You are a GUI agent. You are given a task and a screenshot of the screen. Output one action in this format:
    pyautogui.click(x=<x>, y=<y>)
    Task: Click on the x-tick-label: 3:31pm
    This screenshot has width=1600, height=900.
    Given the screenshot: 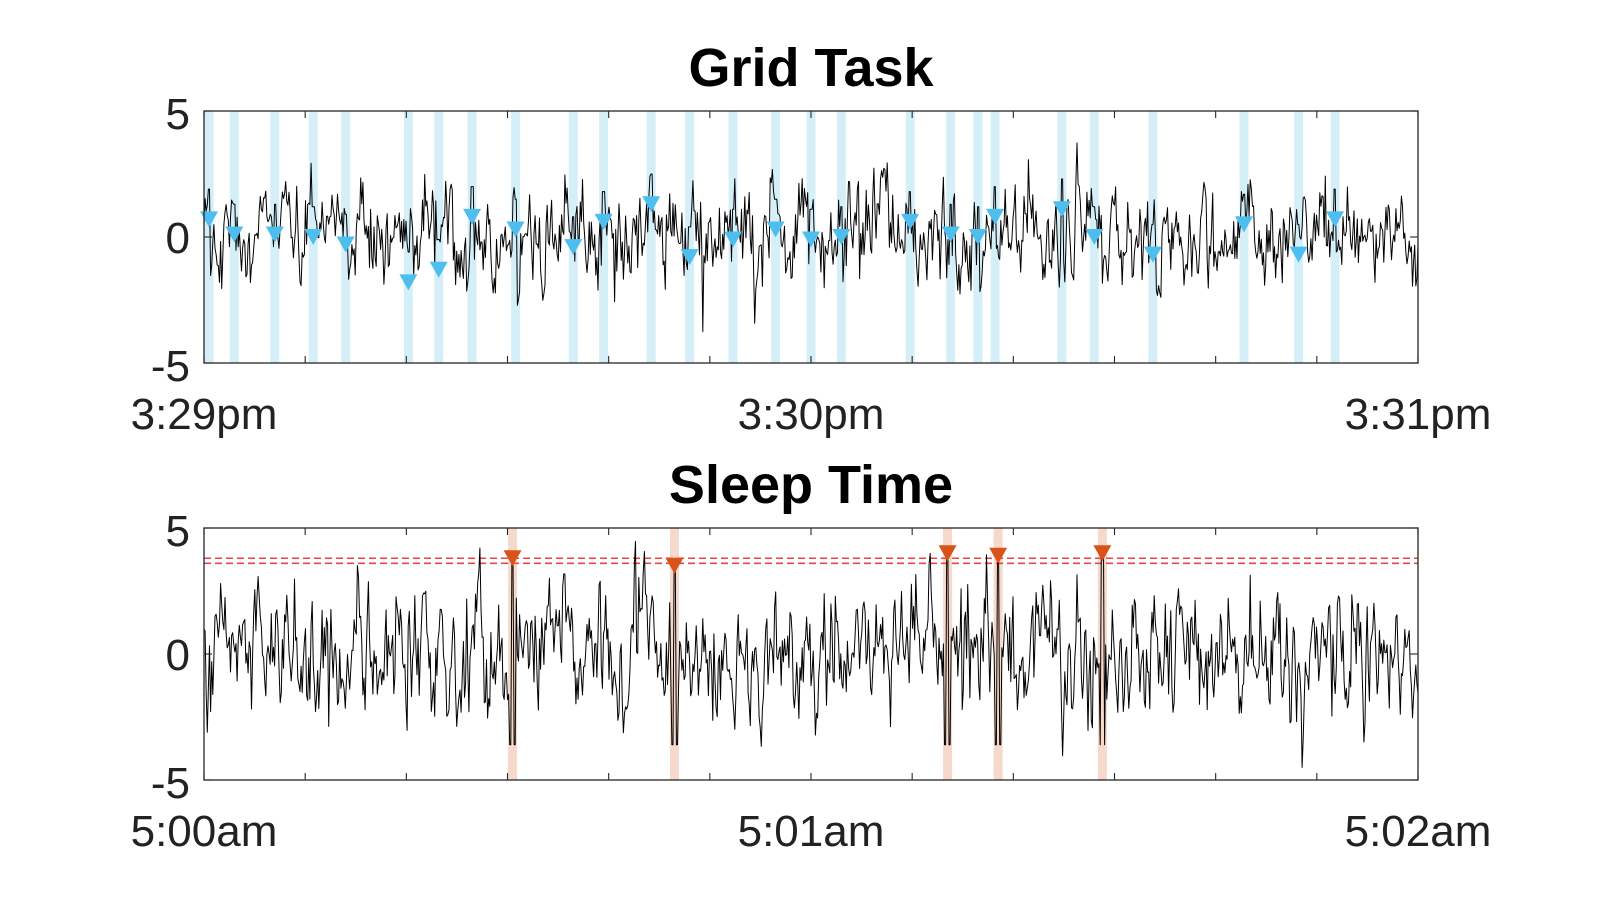 What is the action you would take?
    pyautogui.click(x=1418, y=414)
    